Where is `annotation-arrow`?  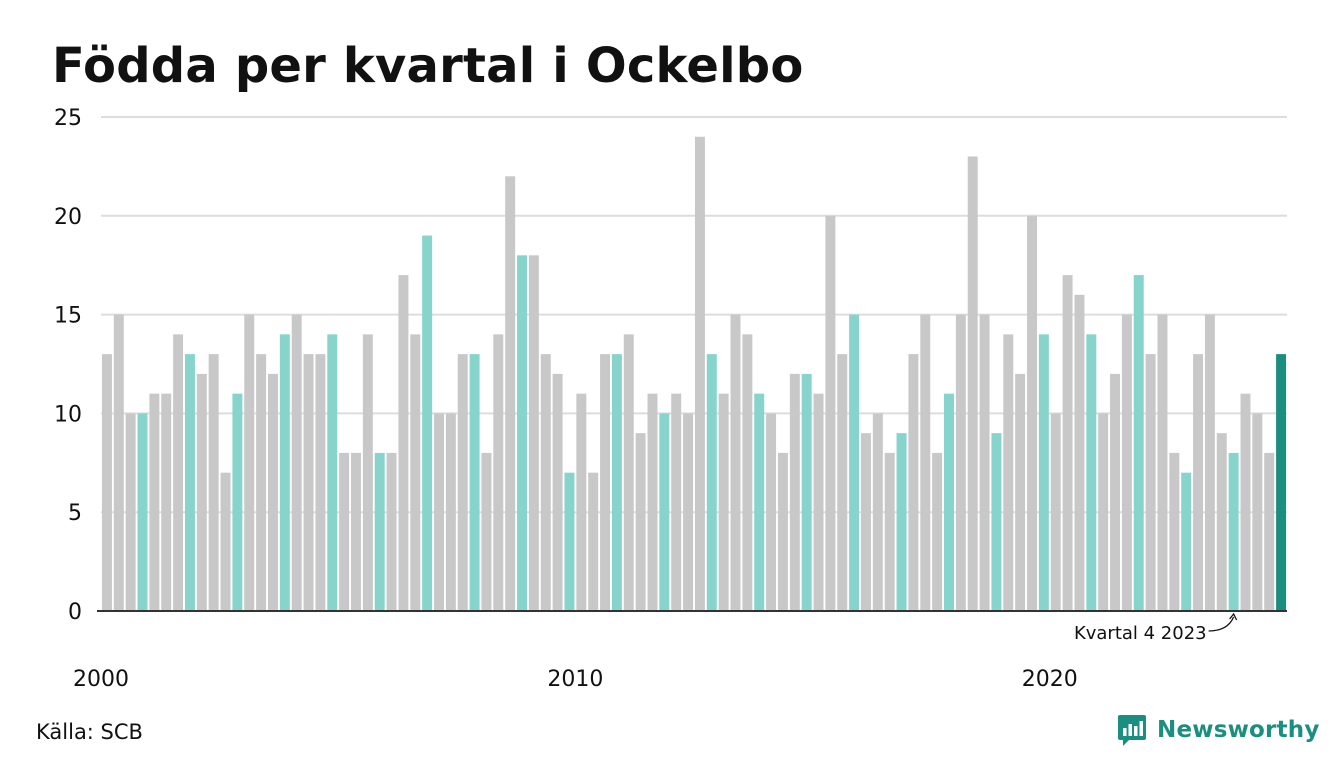
annotation-arrow is located at coordinates (1221, 624).